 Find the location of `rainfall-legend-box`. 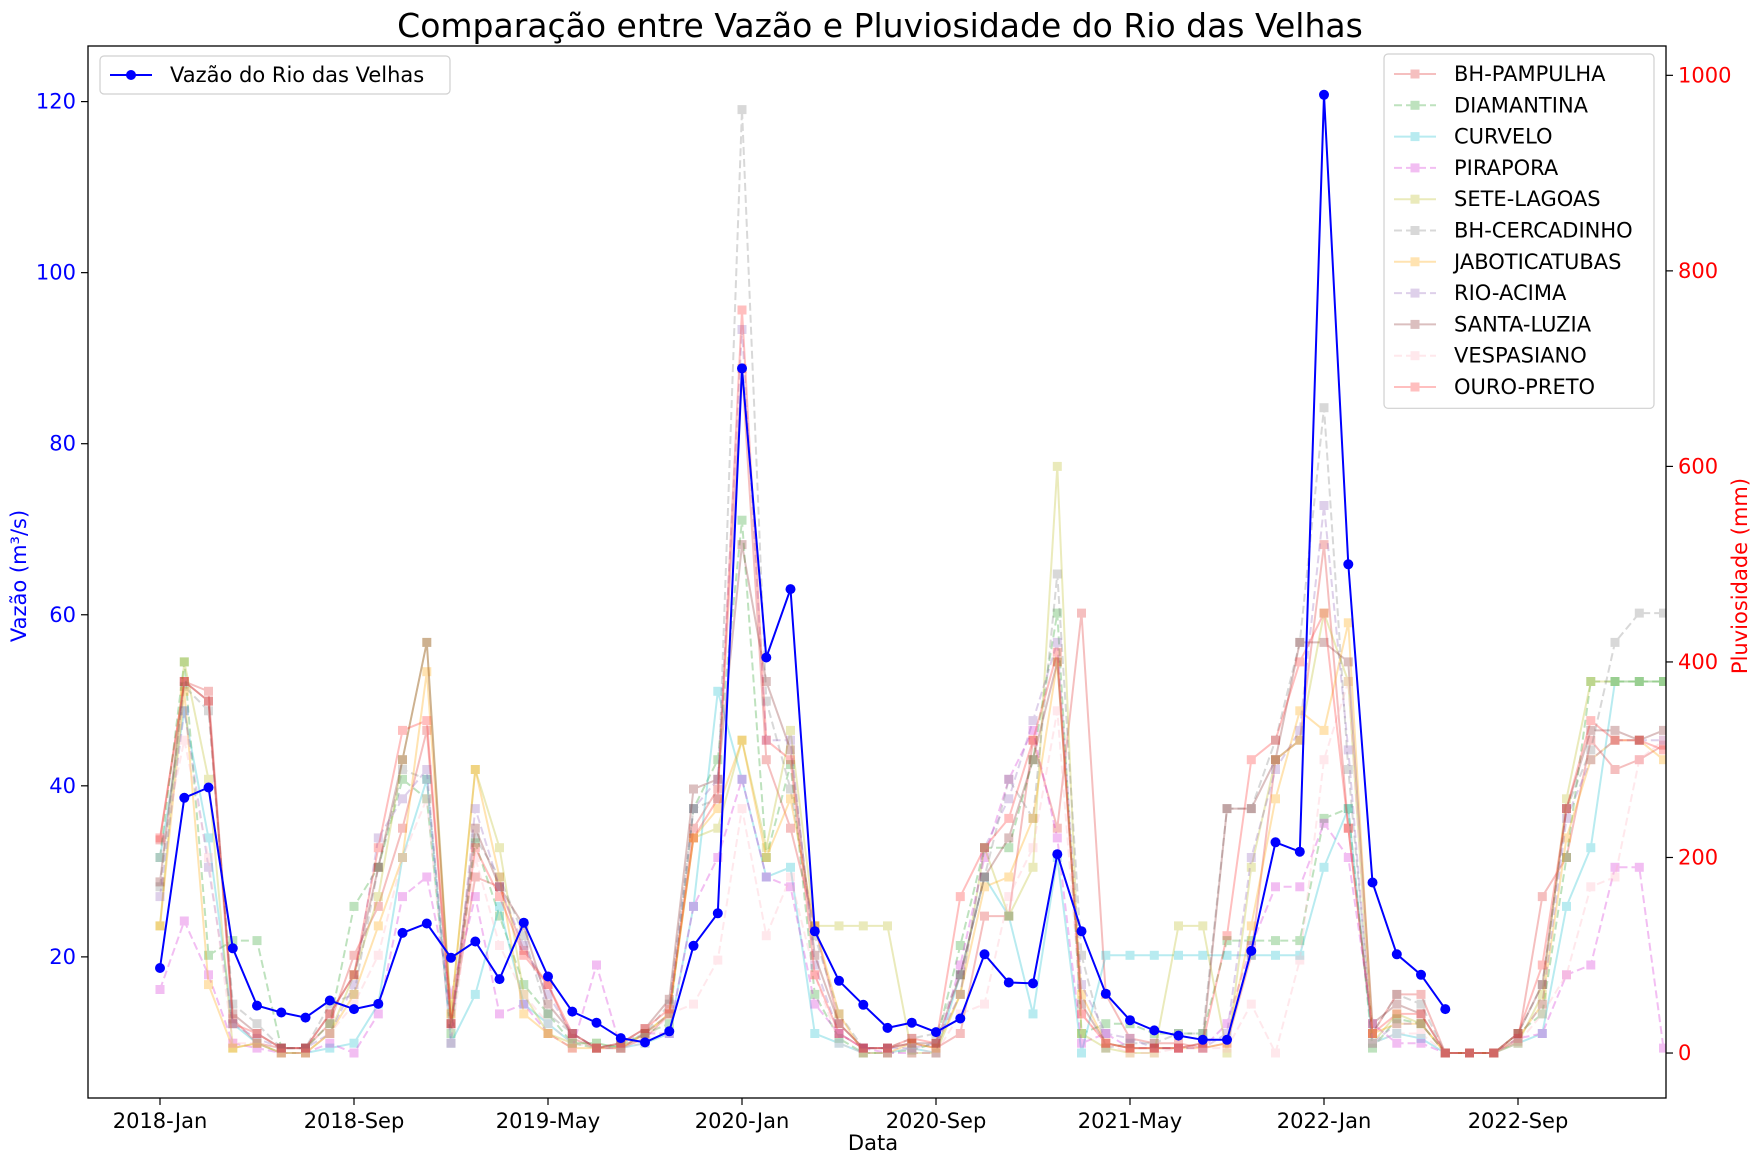

rainfall-legend-box is located at coordinates (1519, 231).